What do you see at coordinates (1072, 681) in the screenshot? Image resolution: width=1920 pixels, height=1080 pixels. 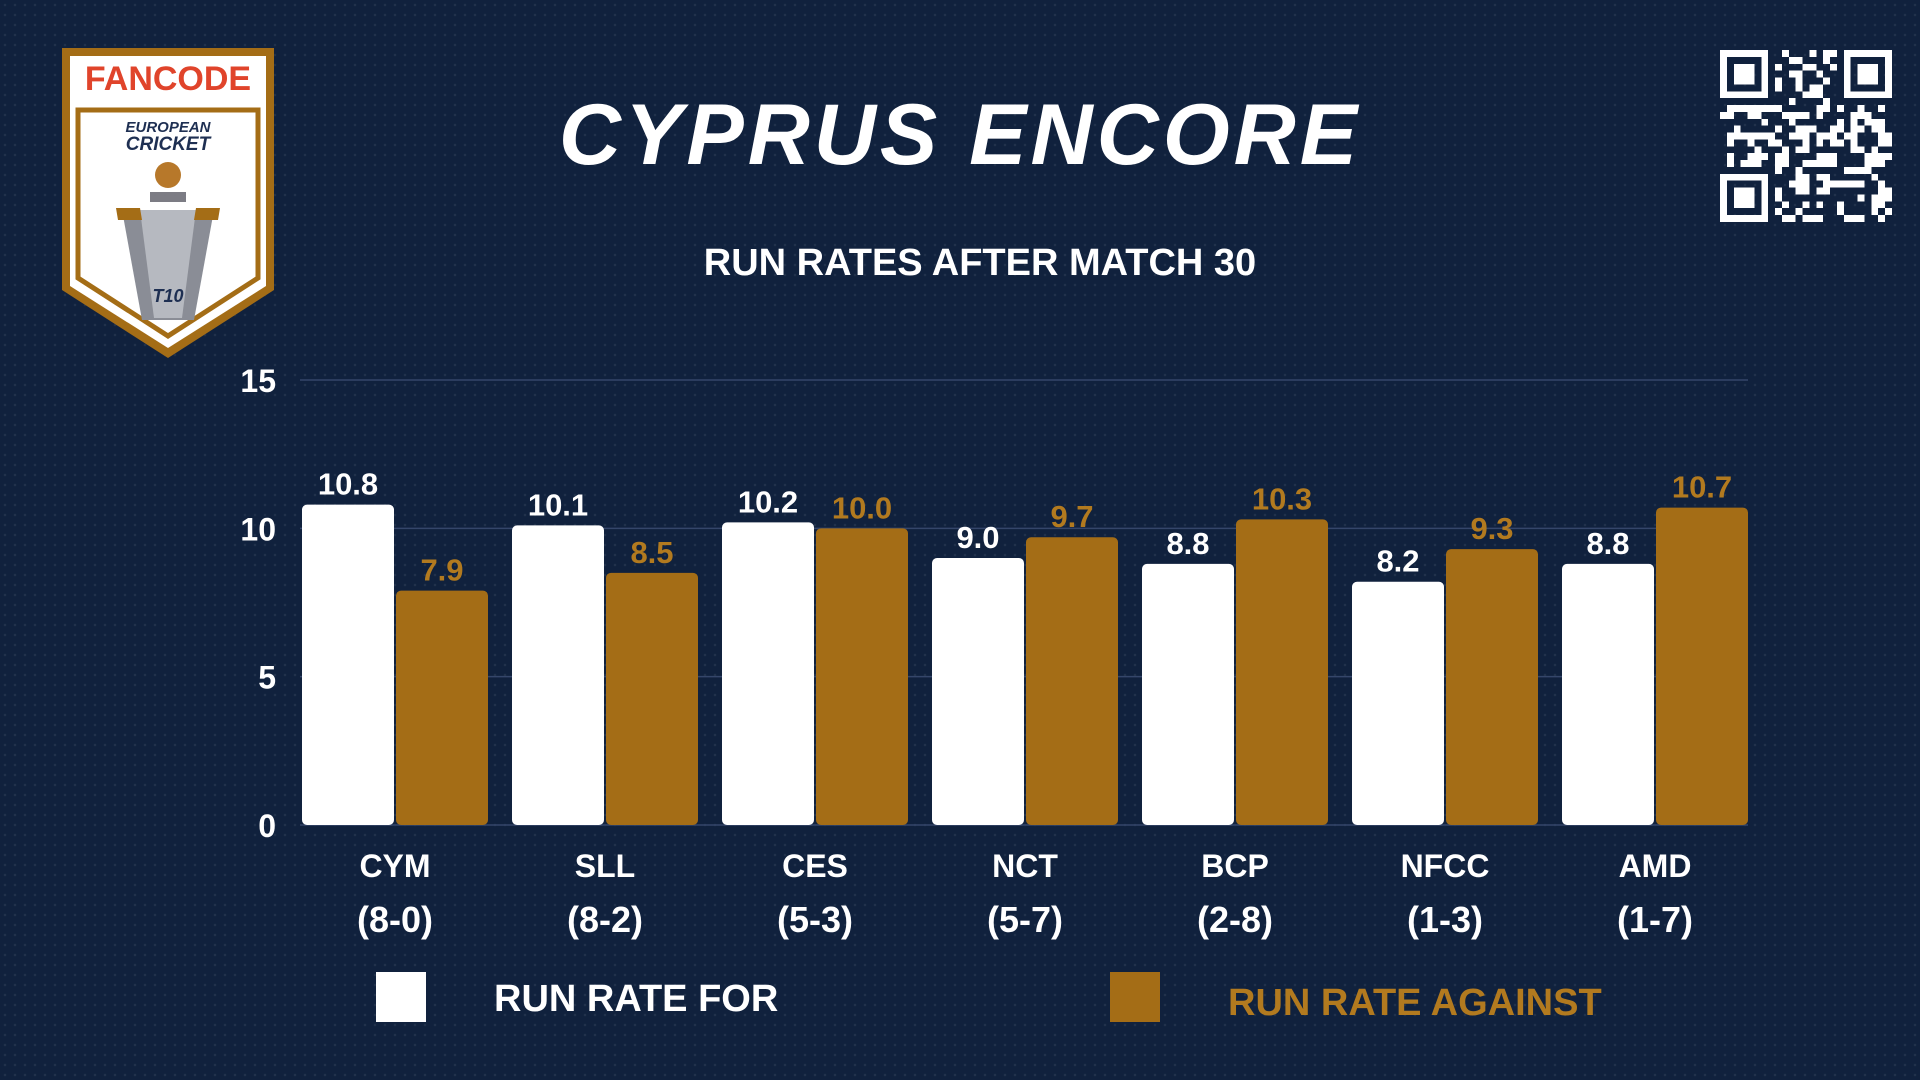 I see `bar-against-nct` at bounding box center [1072, 681].